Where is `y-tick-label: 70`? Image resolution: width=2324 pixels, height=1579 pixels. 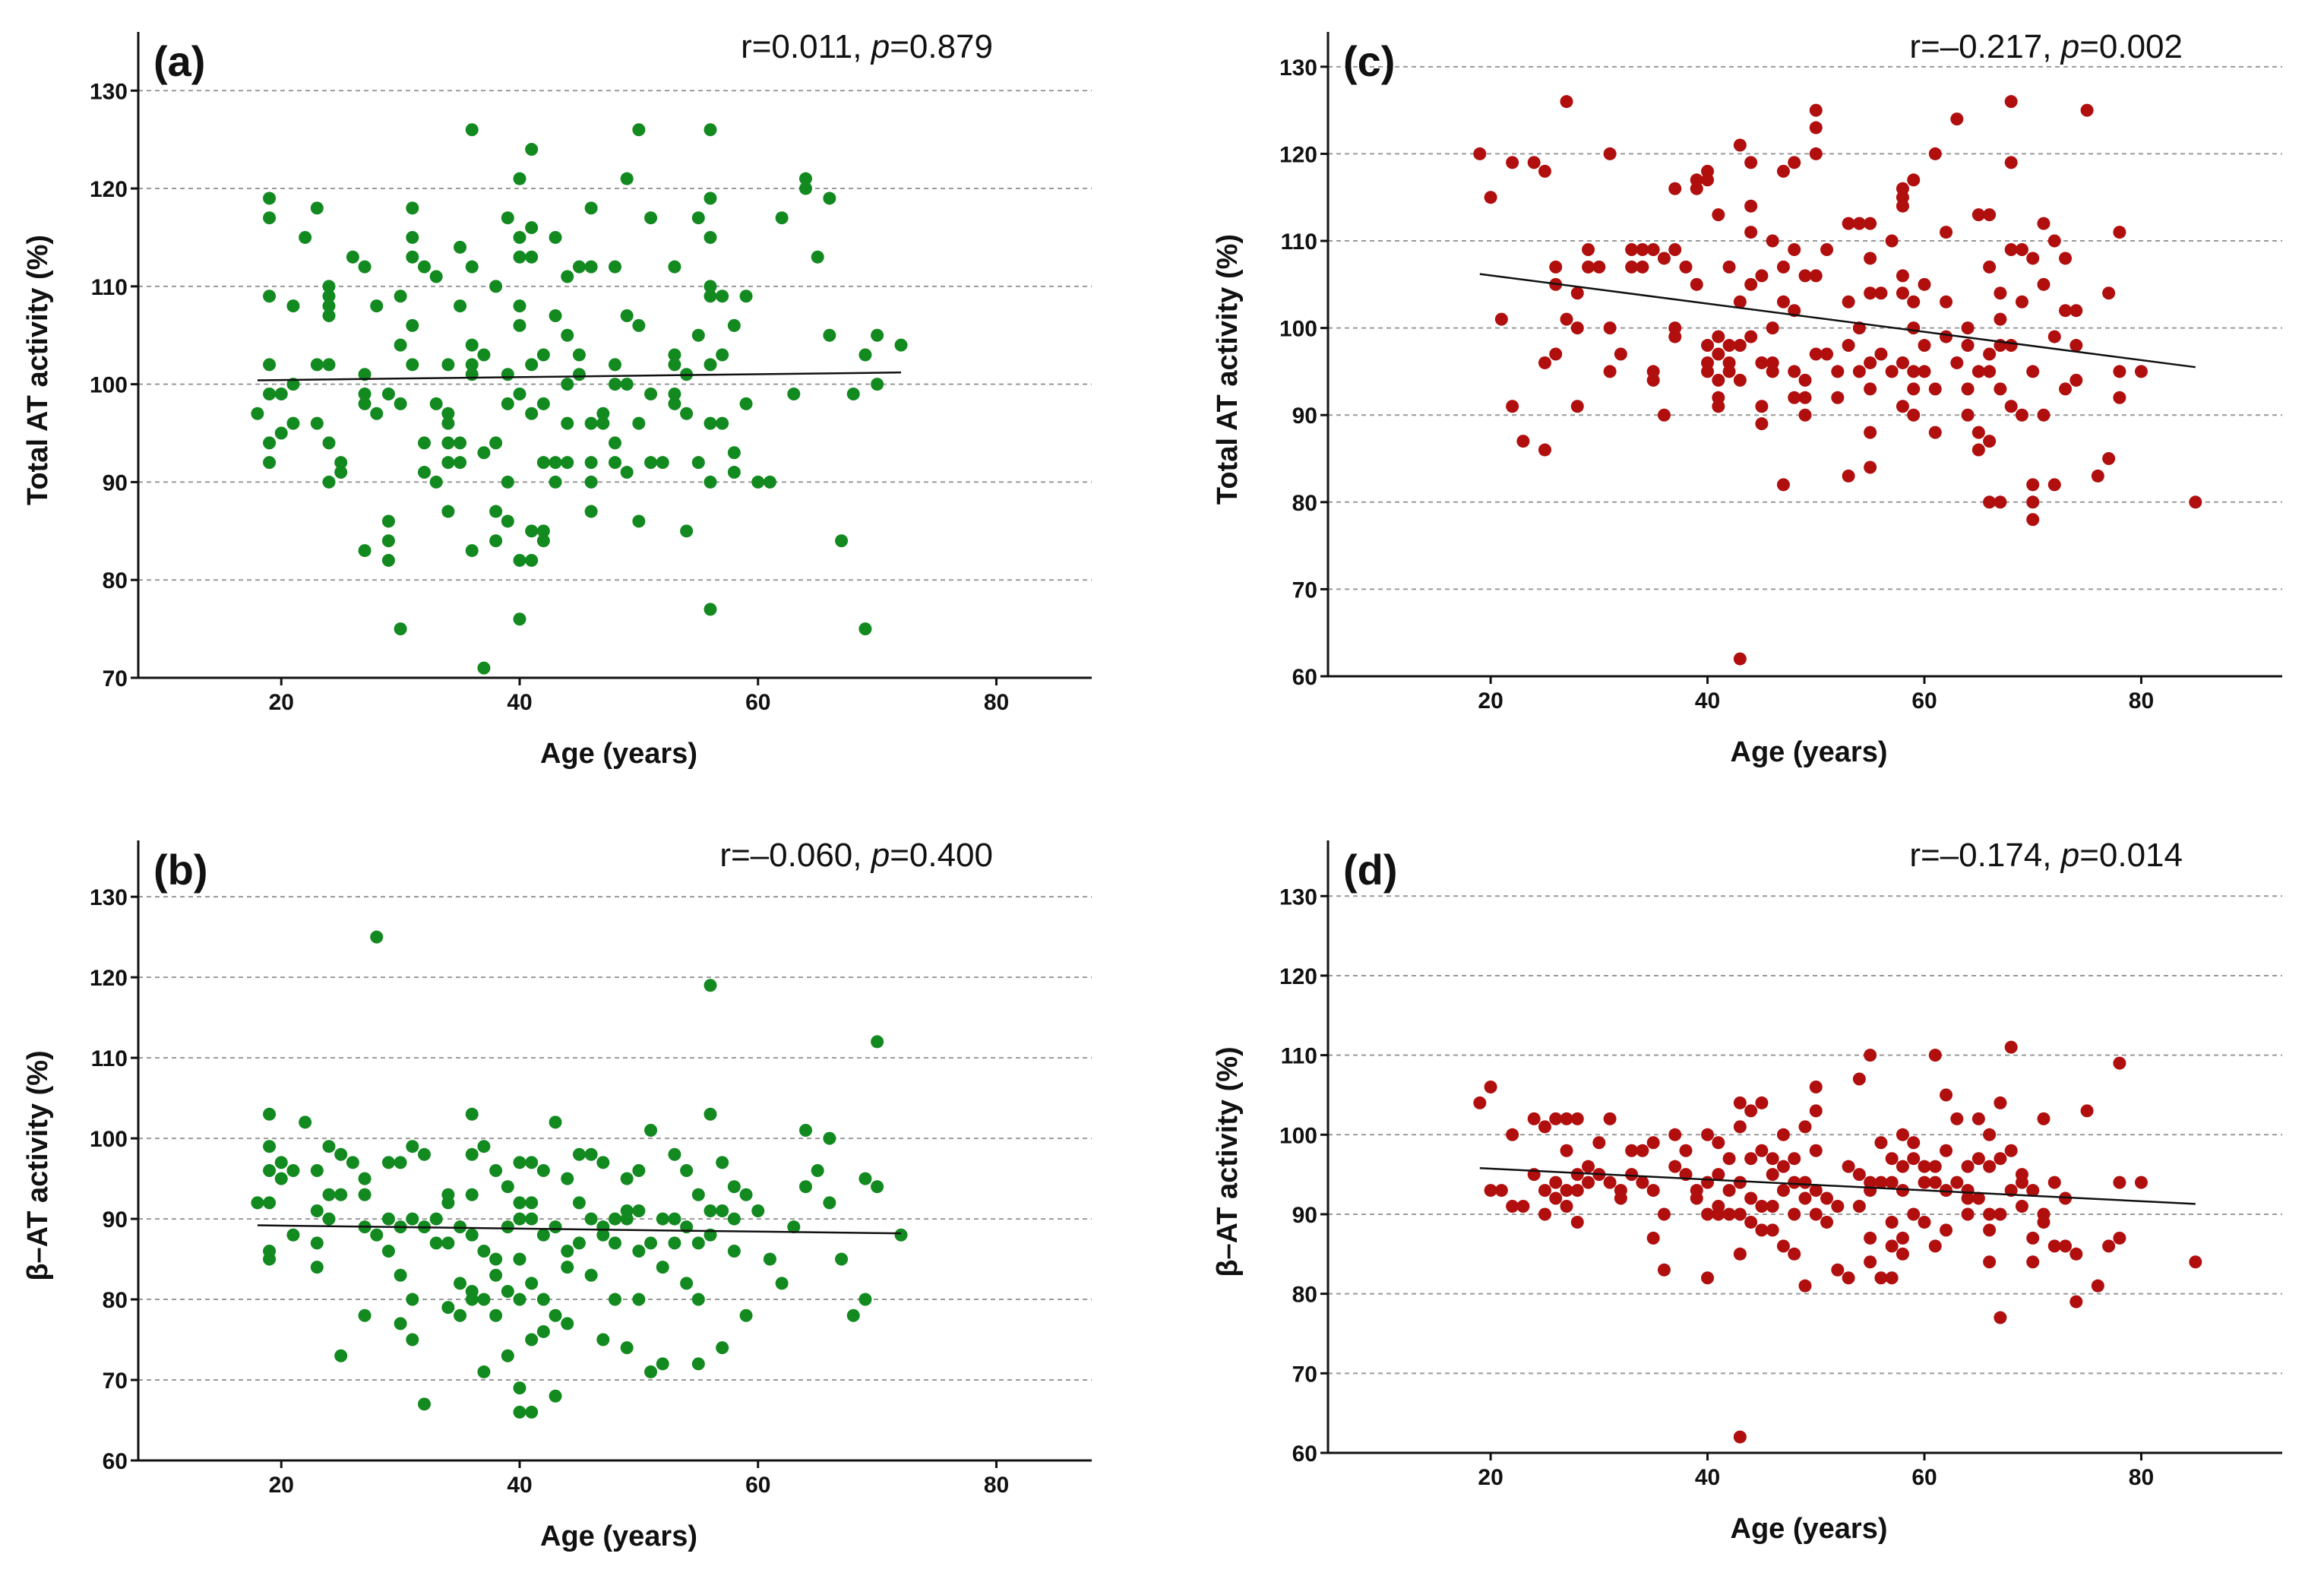 y-tick-label: 70 is located at coordinates (1304, 1374).